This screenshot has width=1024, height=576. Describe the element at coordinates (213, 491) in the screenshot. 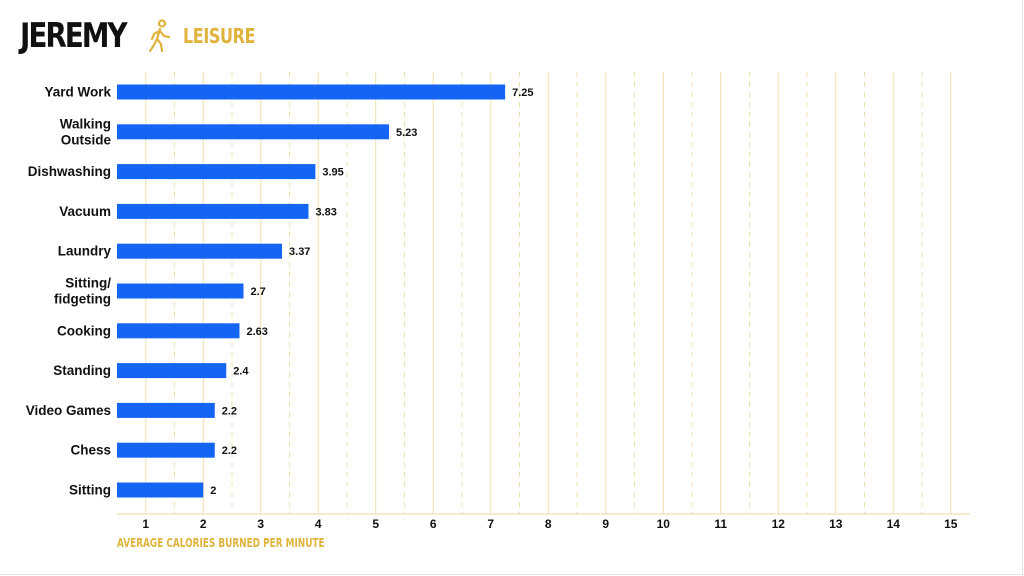

I see `bar-value-label: 2` at that location.